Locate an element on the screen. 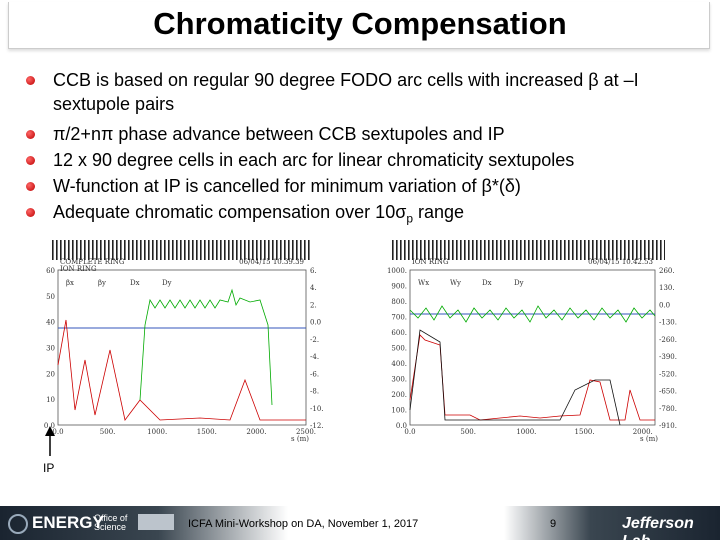  y-tick-label: 20 is located at coordinates (50, 374).